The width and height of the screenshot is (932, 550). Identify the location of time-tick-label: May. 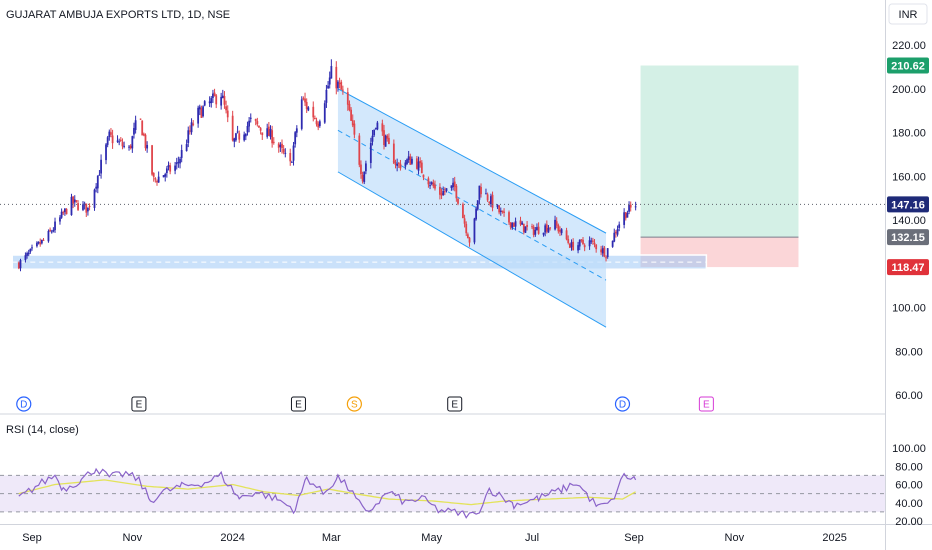
(431, 538).